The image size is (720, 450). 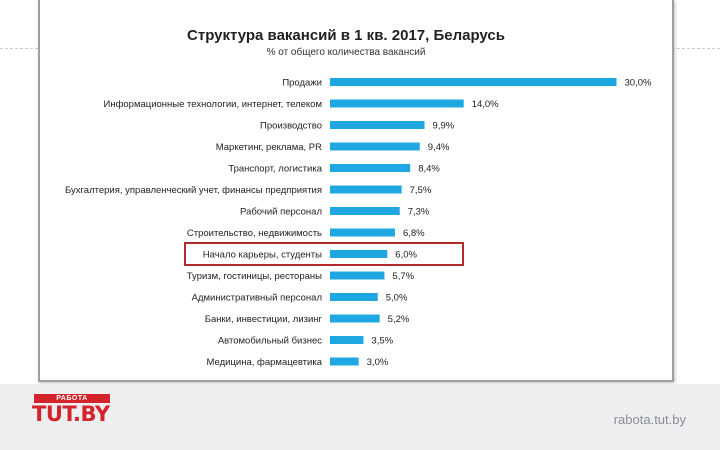 I want to click on value-label: 30,0%, so click(x=638, y=83).